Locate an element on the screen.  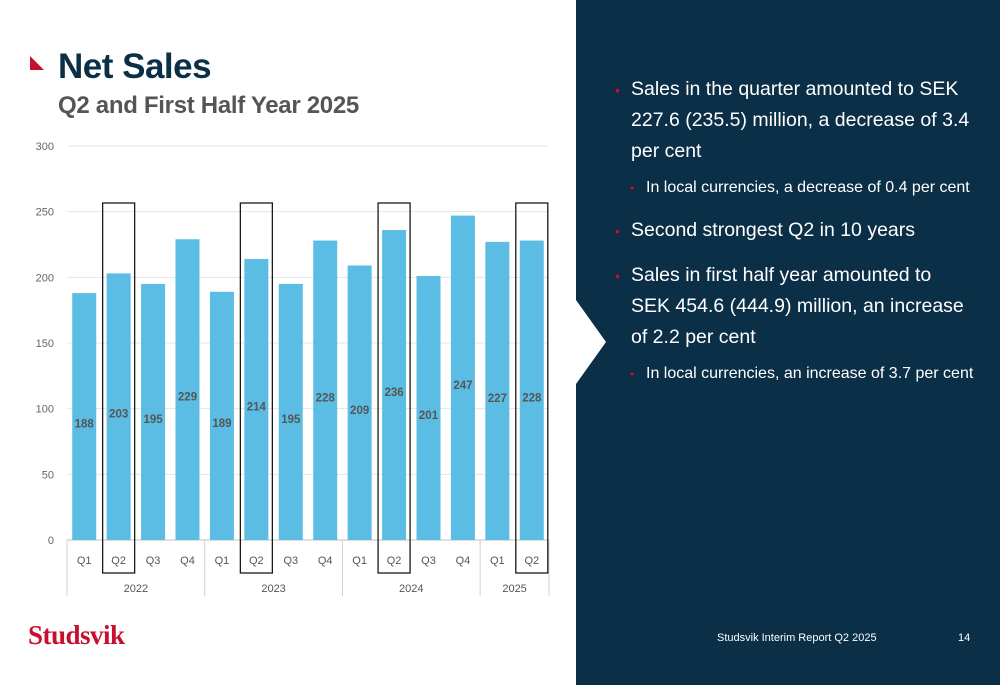
x-group-label: 2024 is located at coordinates (411, 589).